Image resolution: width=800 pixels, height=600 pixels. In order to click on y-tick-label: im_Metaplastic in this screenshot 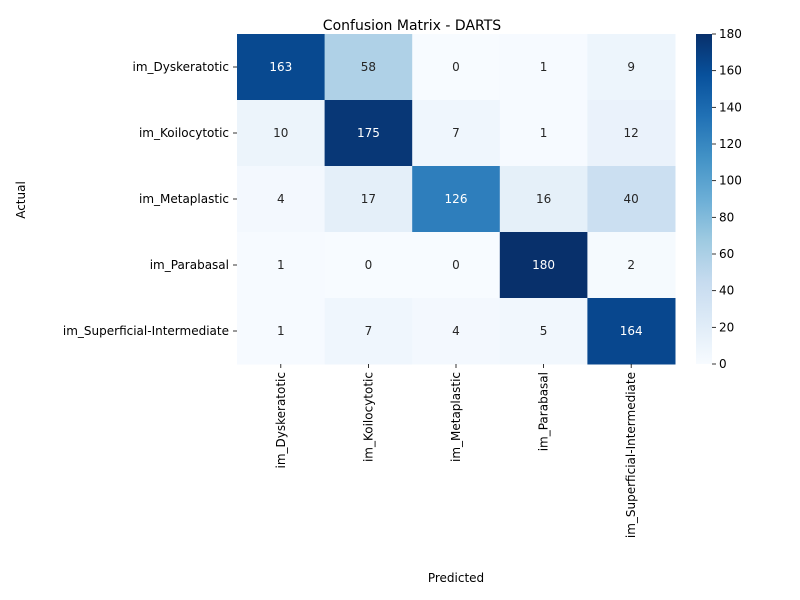, I will do `click(184, 199)`.